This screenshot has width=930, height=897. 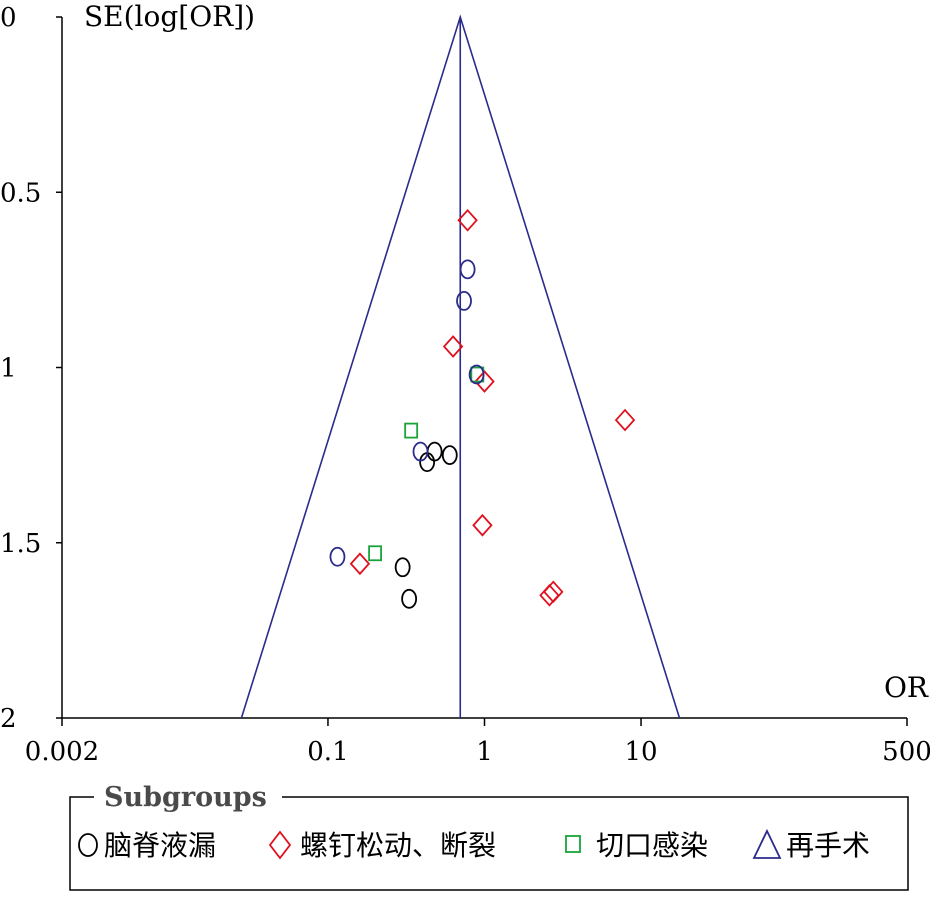 What do you see at coordinates (906, 687) in the screenshot?
I see `x-axis-title: OR` at bounding box center [906, 687].